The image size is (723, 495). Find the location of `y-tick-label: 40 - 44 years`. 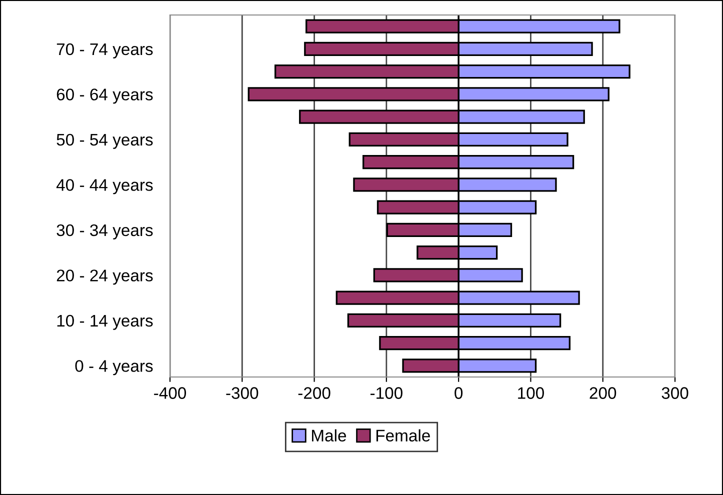

y-tick-label: 40 - 44 years is located at coordinates (104, 186).